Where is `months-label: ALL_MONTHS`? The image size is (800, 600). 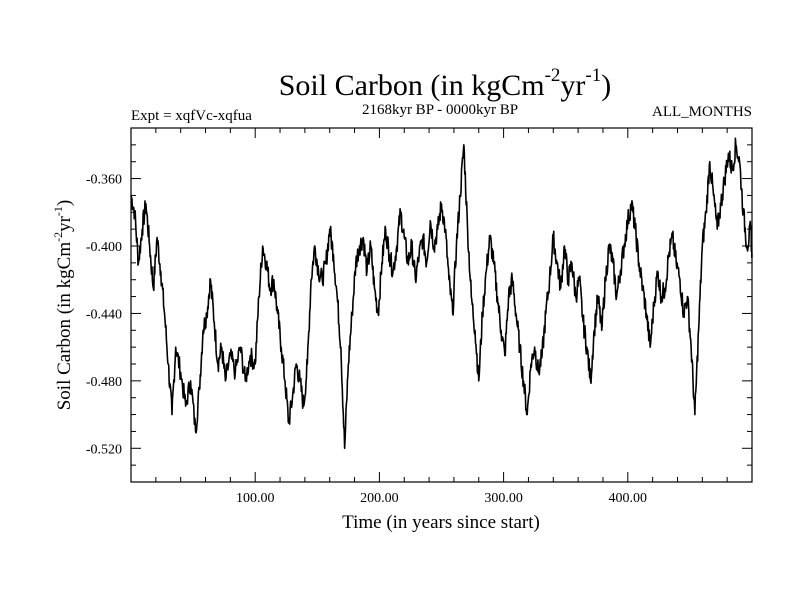
months-label: ALL_MONTHS is located at coordinates (702, 112).